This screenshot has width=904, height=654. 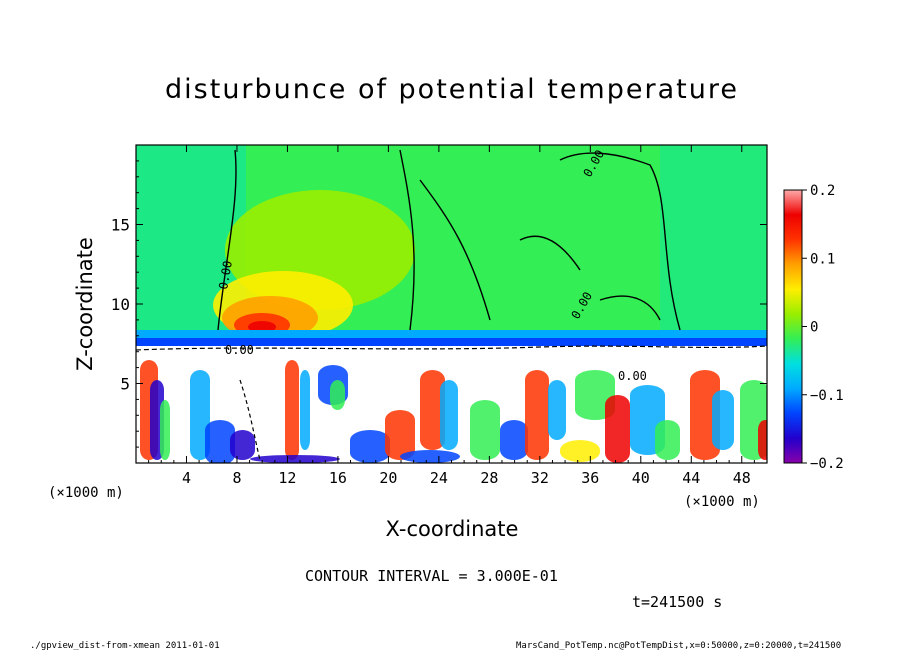 I want to click on x-tick-label: 16, so click(x=338, y=478).